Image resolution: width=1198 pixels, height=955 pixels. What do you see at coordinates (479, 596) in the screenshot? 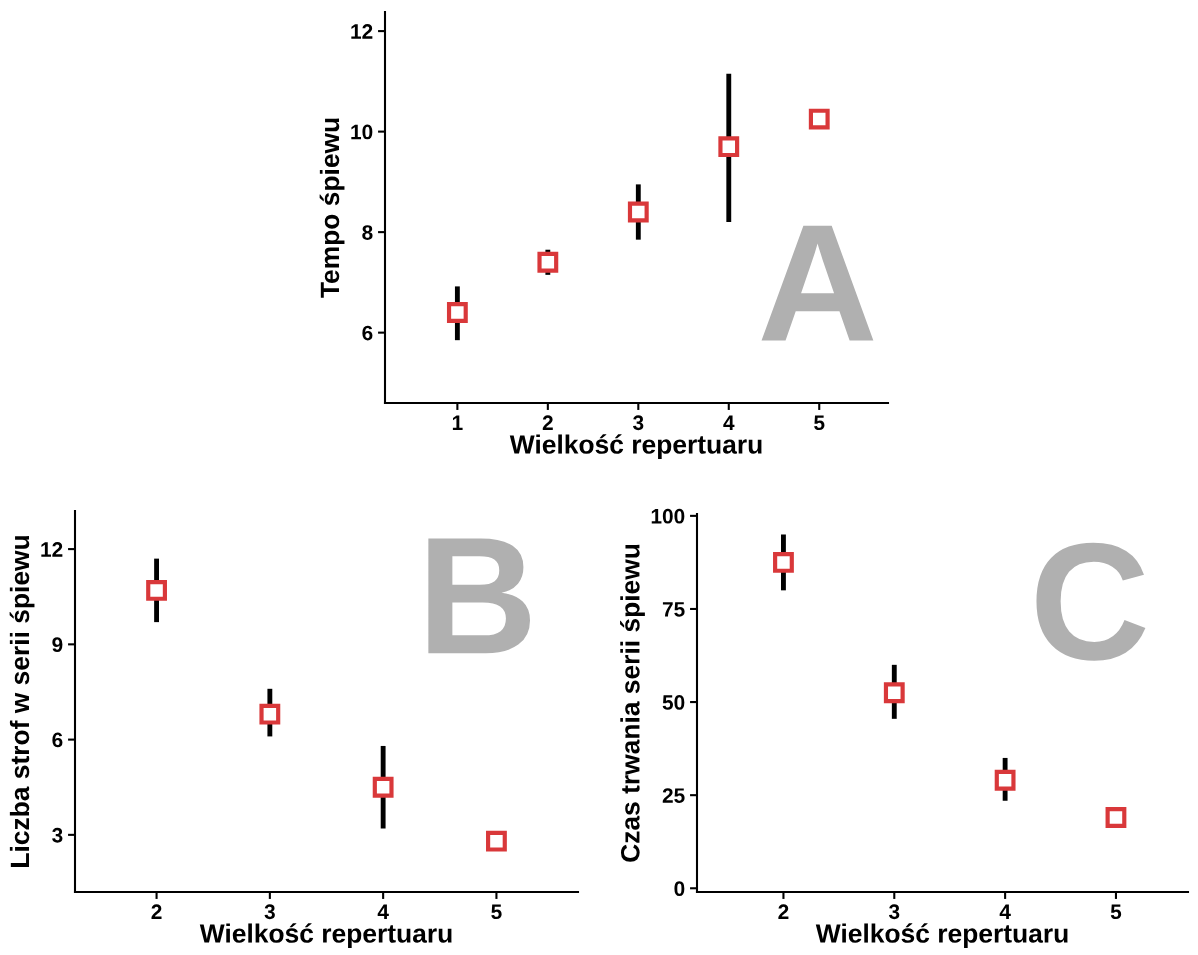
I see `annotation: B` at bounding box center [479, 596].